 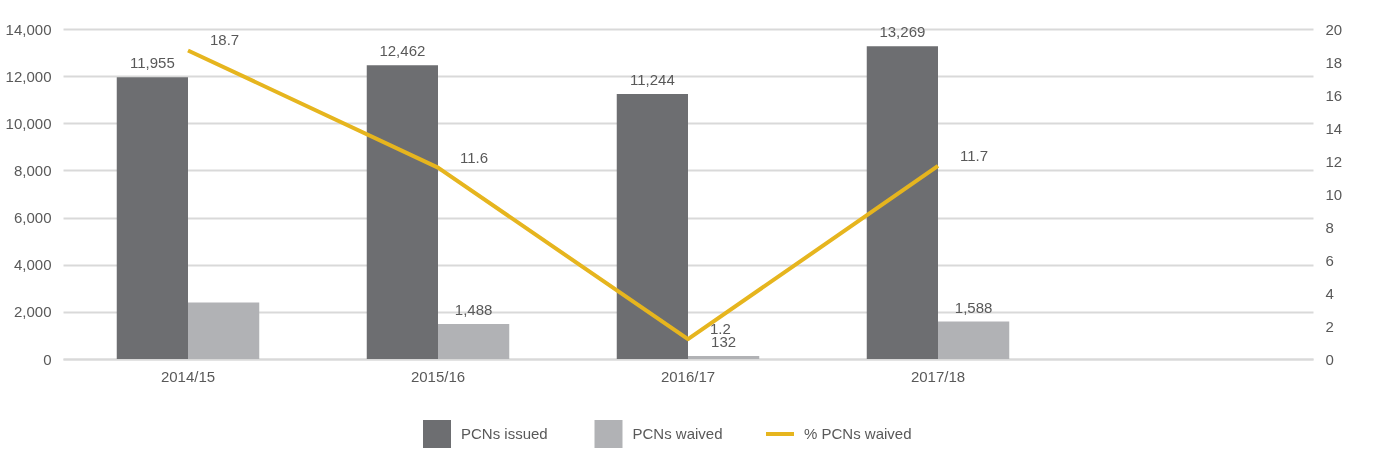 What do you see at coordinates (152, 63) in the screenshot?
I see `data-label: 11,955` at bounding box center [152, 63].